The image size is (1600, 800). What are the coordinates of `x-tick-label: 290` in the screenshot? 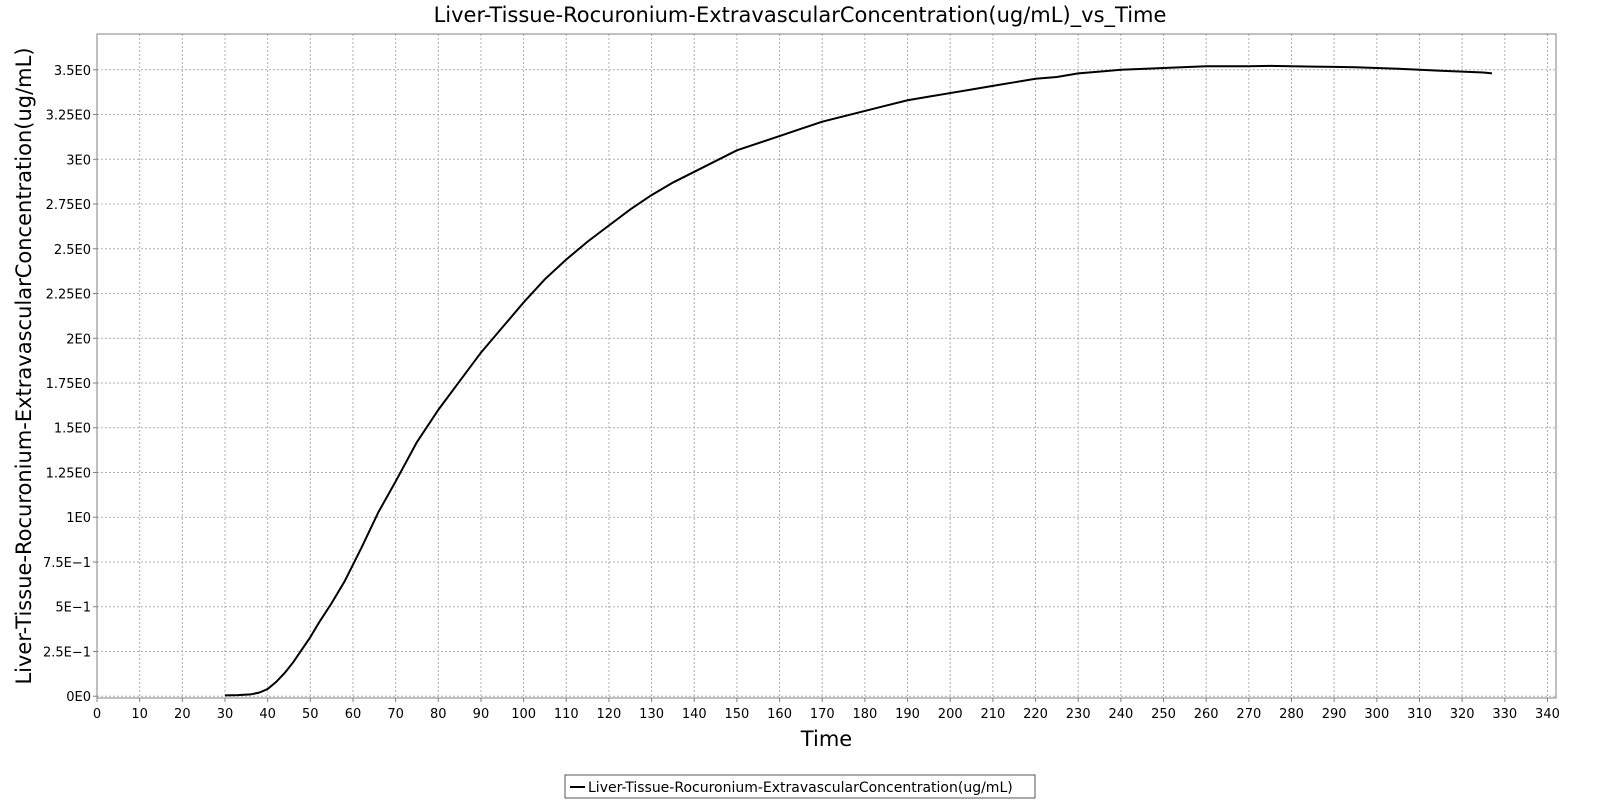 It's located at (1334, 714).